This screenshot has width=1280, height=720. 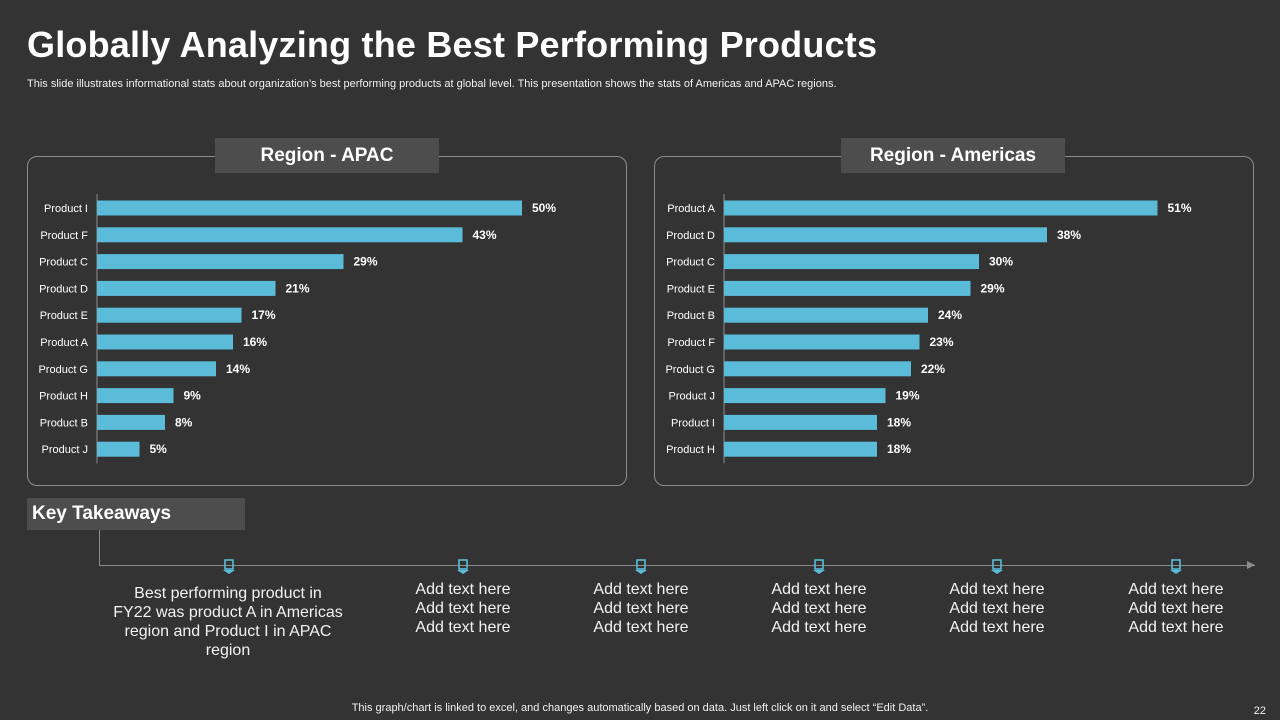 I want to click on apac-category-label: Product B, so click(x=64, y=423).